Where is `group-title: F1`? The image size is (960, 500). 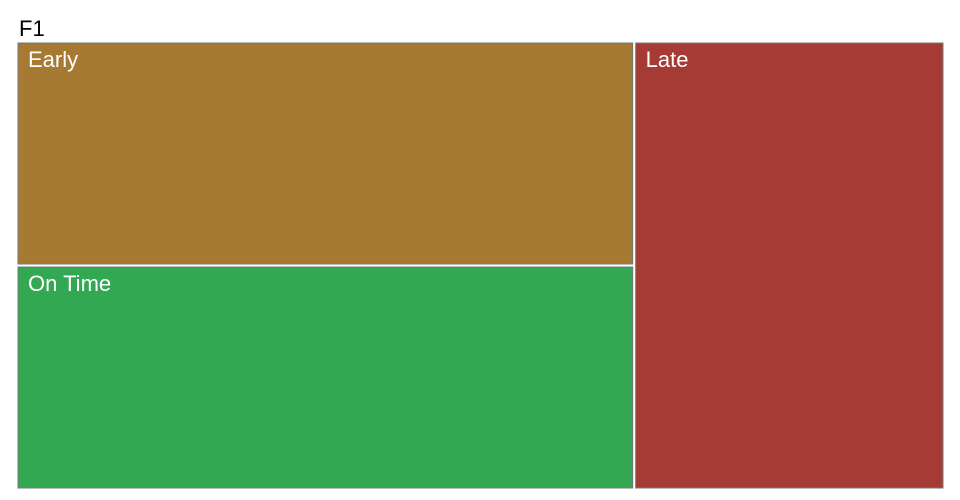 group-title: F1 is located at coordinates (32, 28).